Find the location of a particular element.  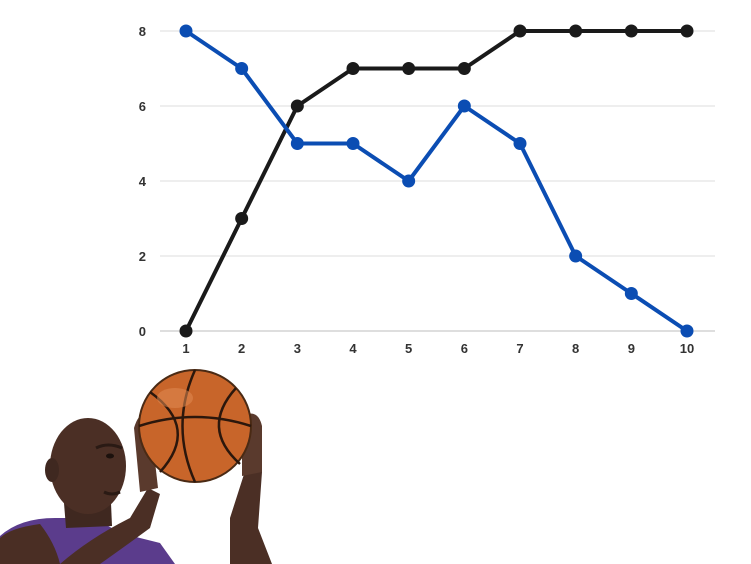

x-tick-label: 6 is located at coordinates (464, 348).